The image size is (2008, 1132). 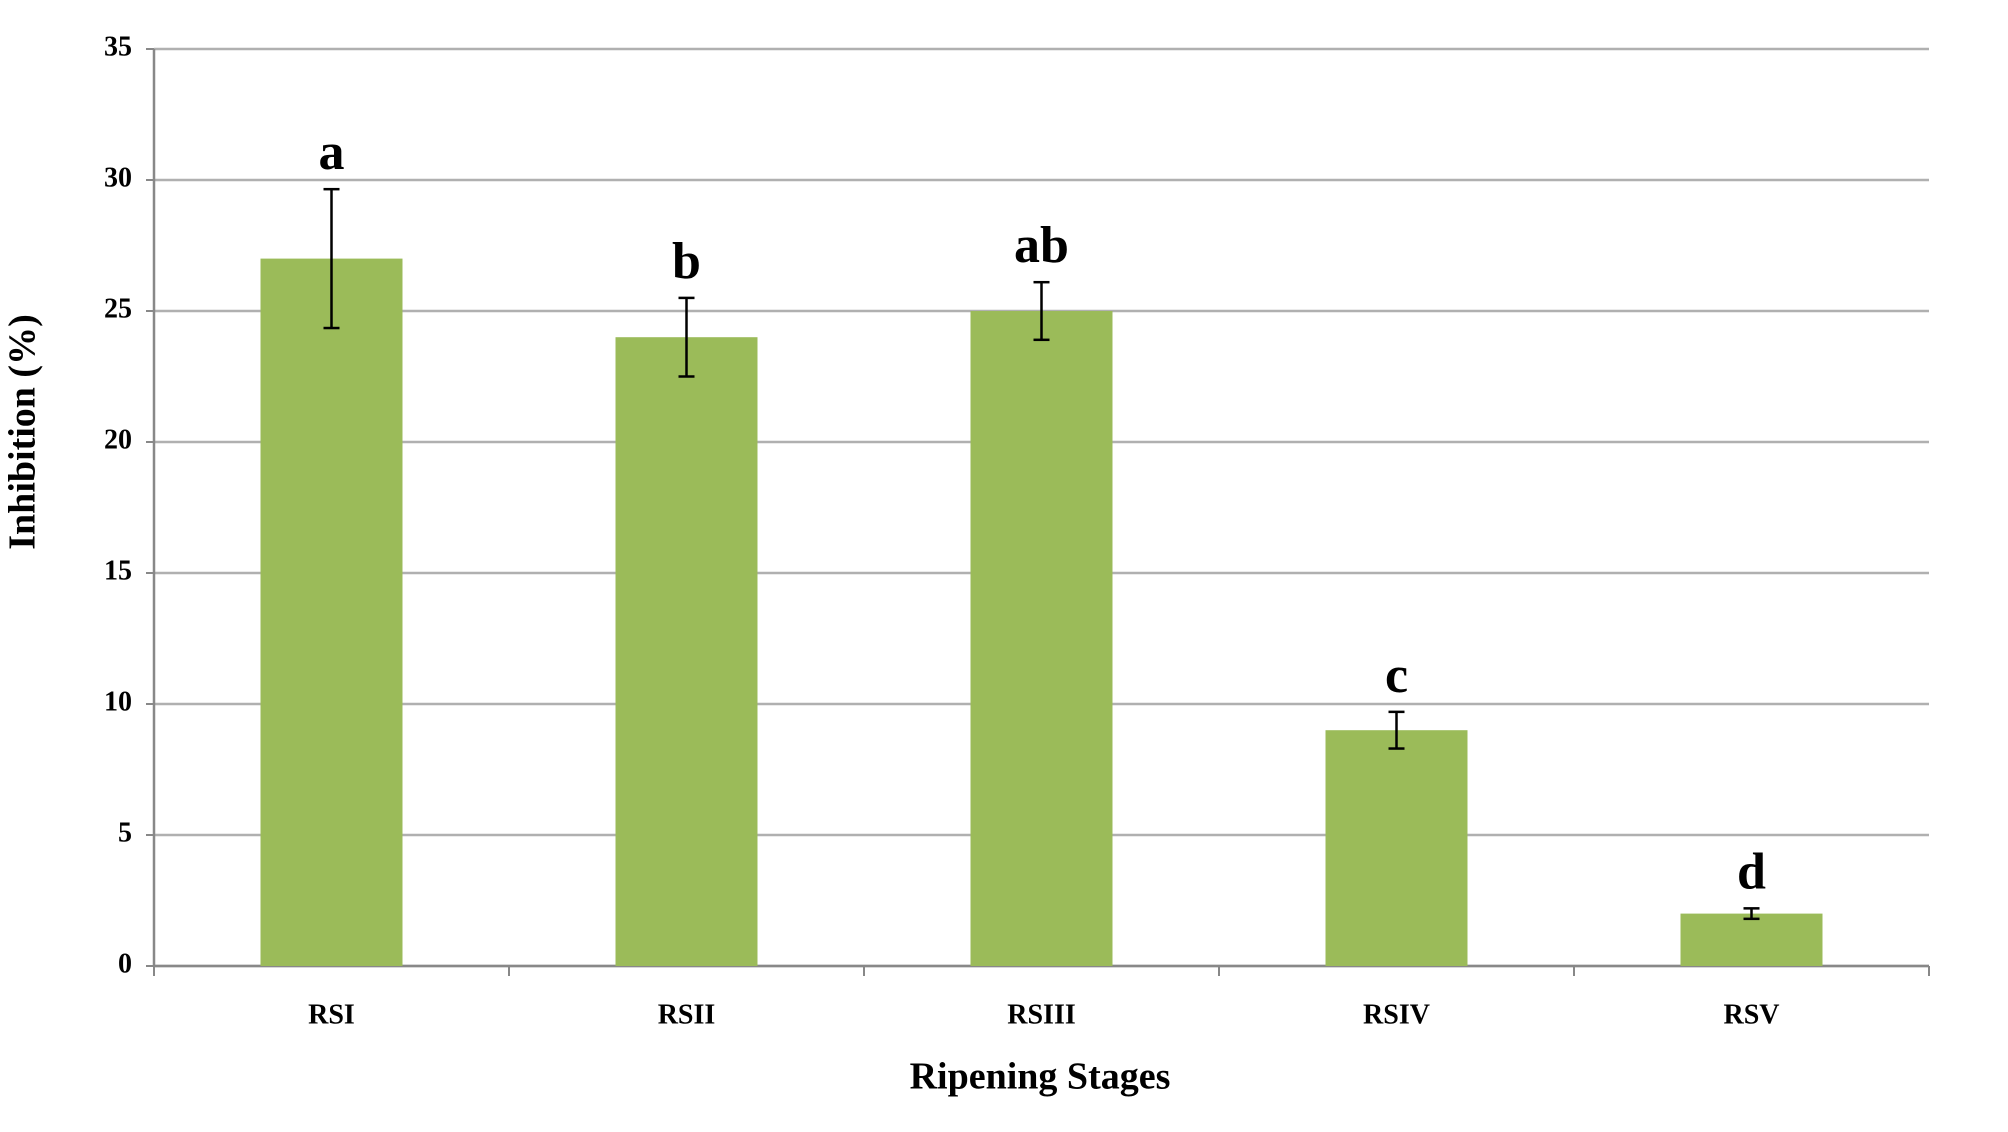 What do you see at coordinates (118, 308) in the screenshot?
I see `y-tick-label: 25` at bounding box center [118, 308].